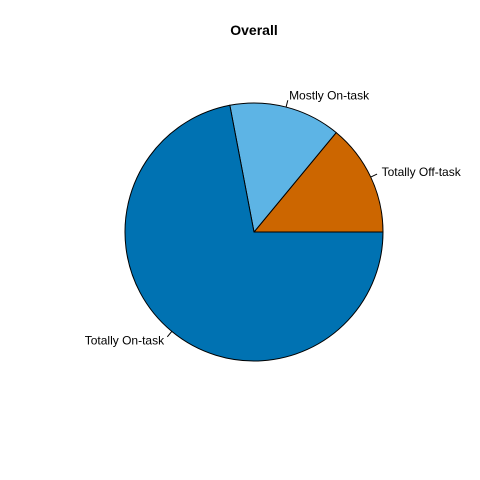 Image resolution: width=480 pixels, height=480 pixels. What do you see at coordinates (169, 334) in the screenshot?
I see `pie-label-tick-totally-on-task` at bounding box center [169, 334].